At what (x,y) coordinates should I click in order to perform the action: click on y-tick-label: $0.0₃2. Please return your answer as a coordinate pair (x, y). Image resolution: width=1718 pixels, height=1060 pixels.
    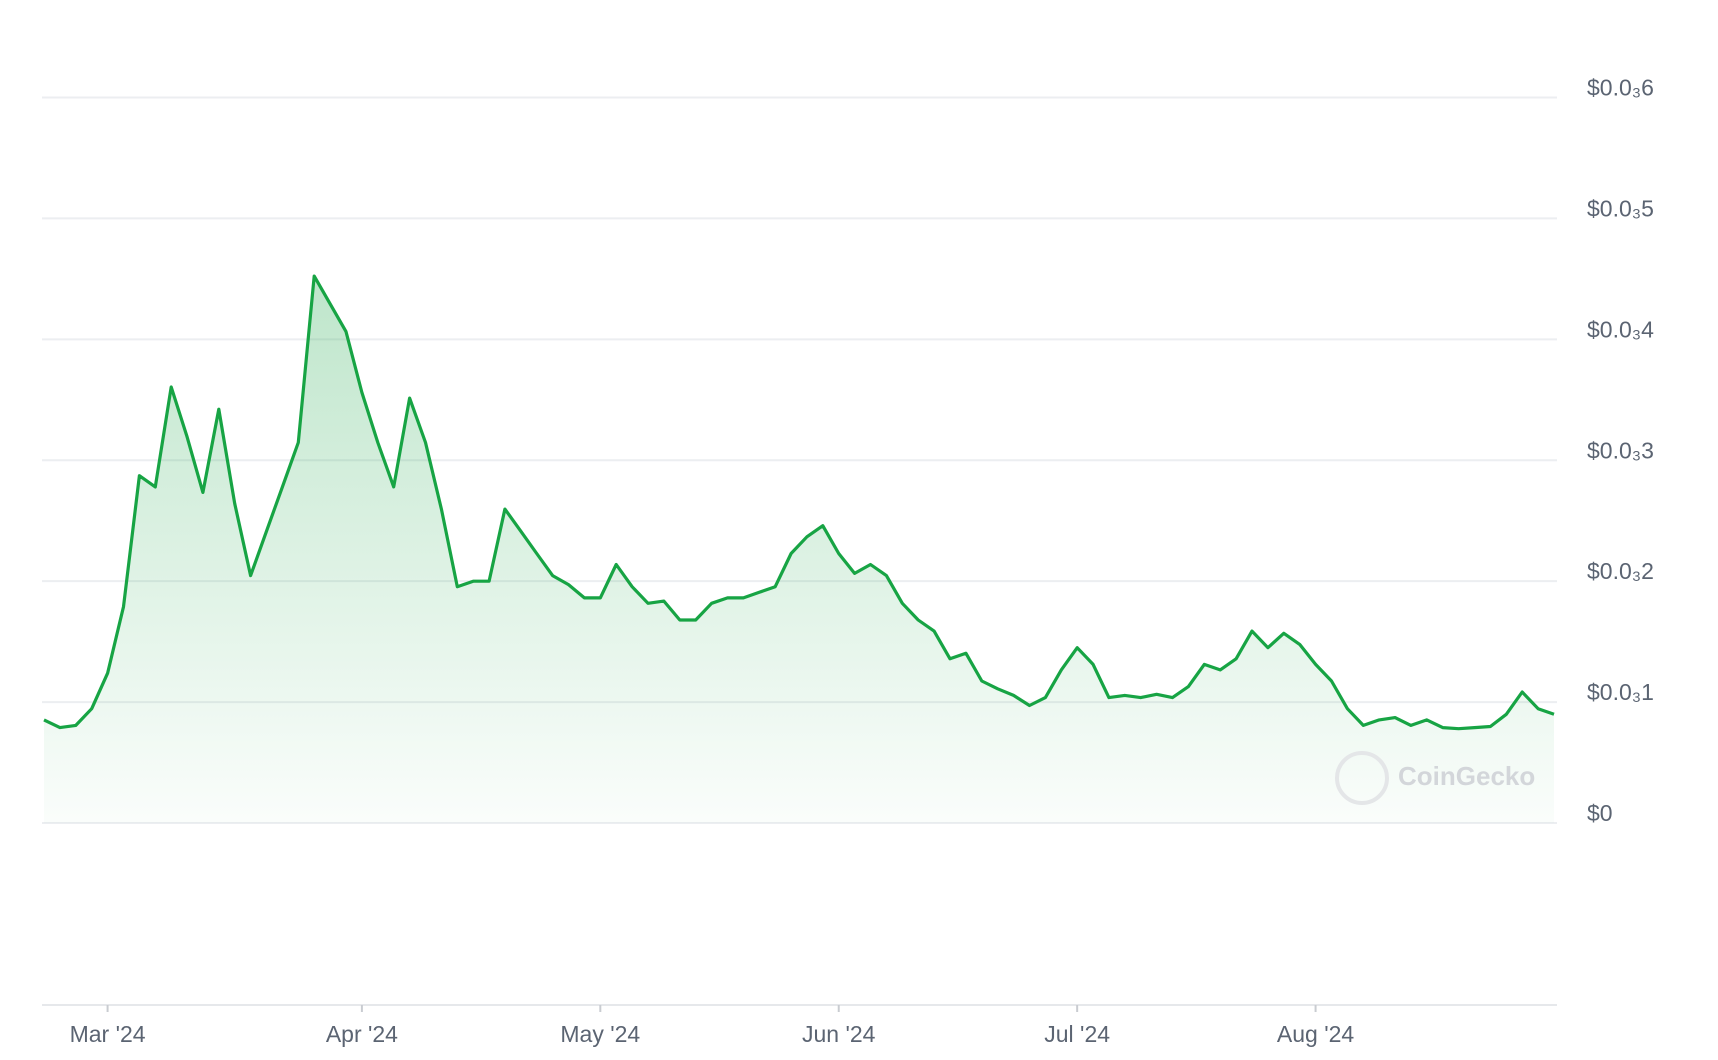
    Looking at the image, I should click on (1620, 571).